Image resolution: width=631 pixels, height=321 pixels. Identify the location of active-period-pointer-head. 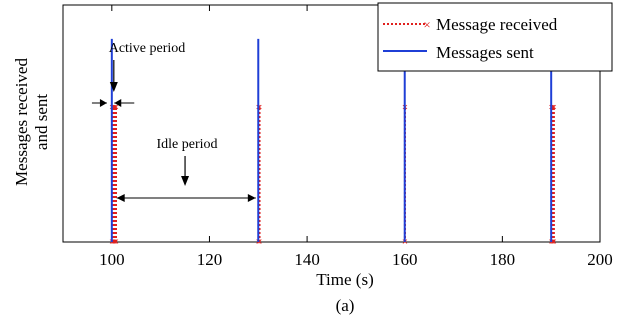
(113, 87).